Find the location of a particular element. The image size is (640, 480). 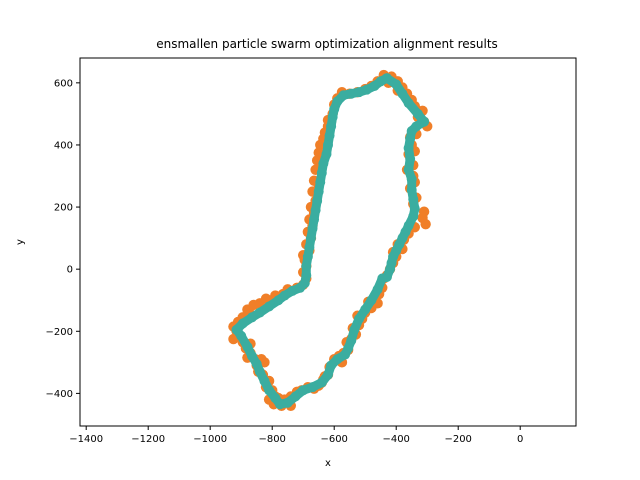

x-tick-label: −400 is located at coordinates (395, 439).